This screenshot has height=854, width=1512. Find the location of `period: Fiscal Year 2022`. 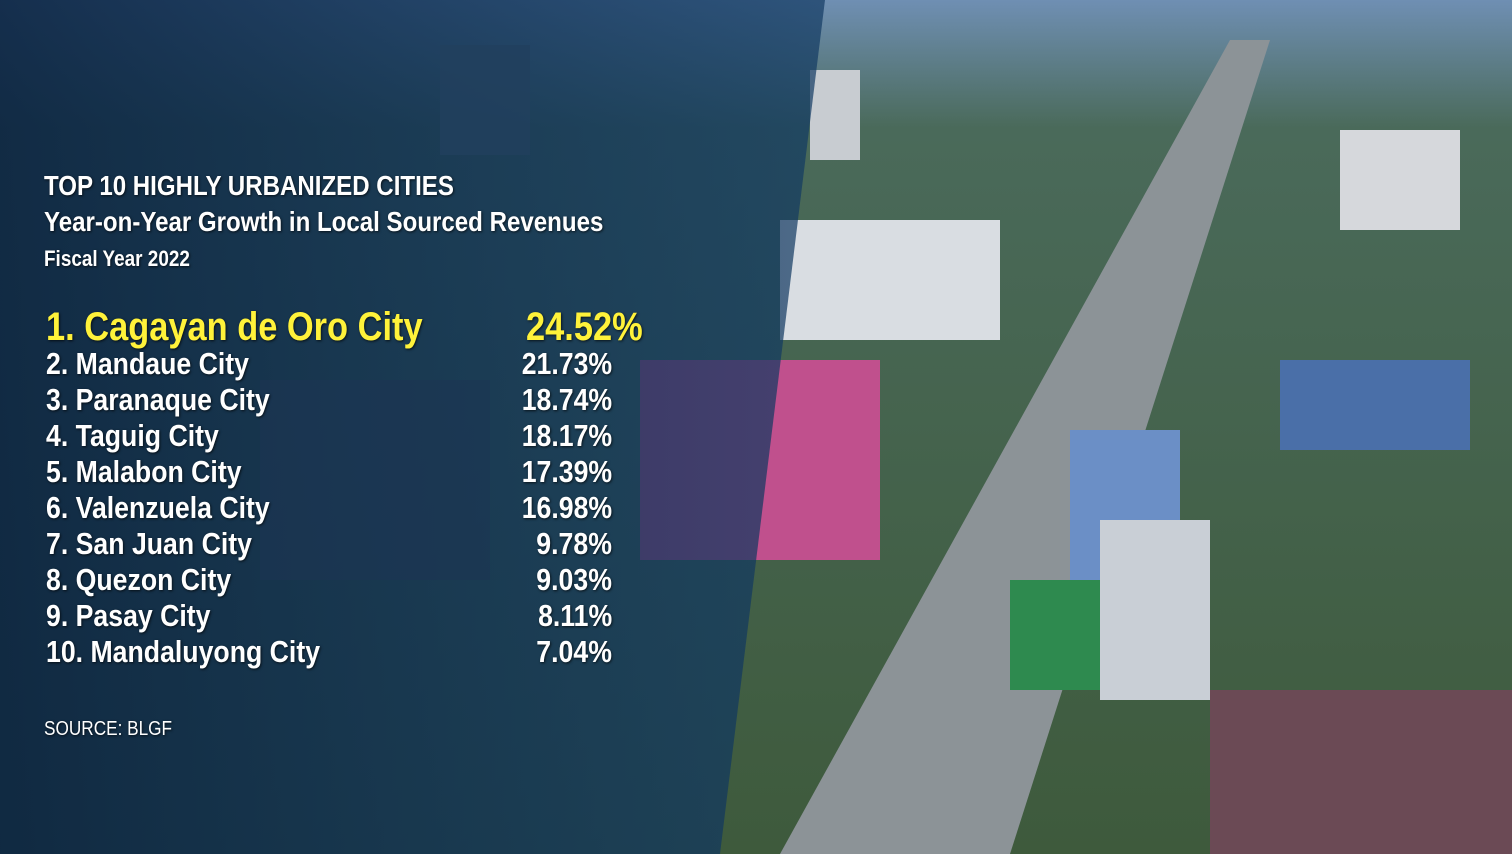

period: Fiscal Year 2022 is located at coordinates (117, 258).